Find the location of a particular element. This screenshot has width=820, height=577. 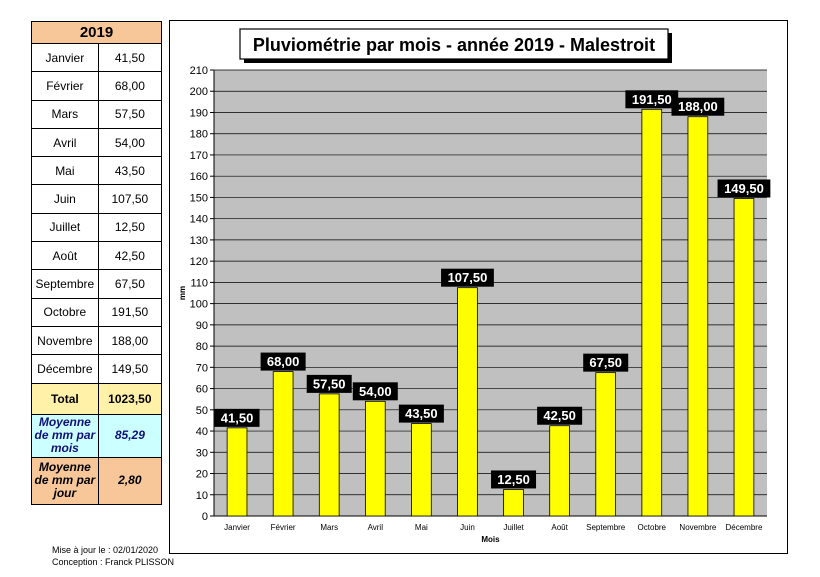

y-tick-label: 70 is located at coordinates (202, 368).